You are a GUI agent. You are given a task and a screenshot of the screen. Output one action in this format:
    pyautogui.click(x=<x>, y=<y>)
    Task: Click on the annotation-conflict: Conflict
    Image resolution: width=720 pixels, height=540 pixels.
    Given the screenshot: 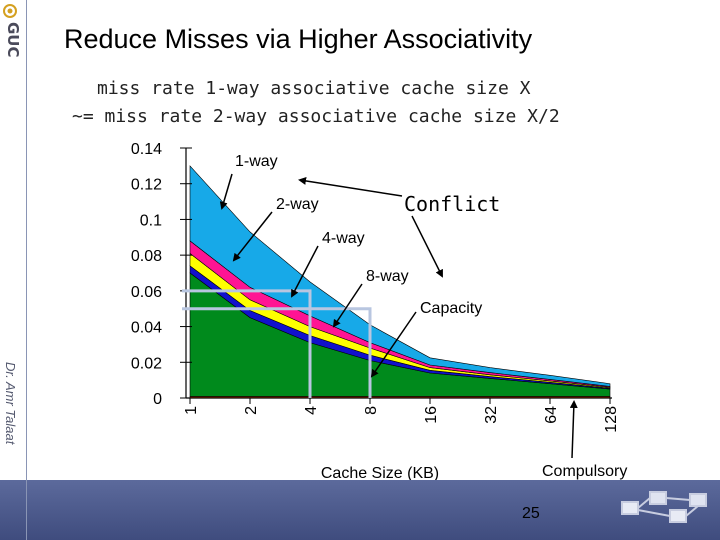 What is the action you would take?
    pyautogui.click(x=452, y=204)
    